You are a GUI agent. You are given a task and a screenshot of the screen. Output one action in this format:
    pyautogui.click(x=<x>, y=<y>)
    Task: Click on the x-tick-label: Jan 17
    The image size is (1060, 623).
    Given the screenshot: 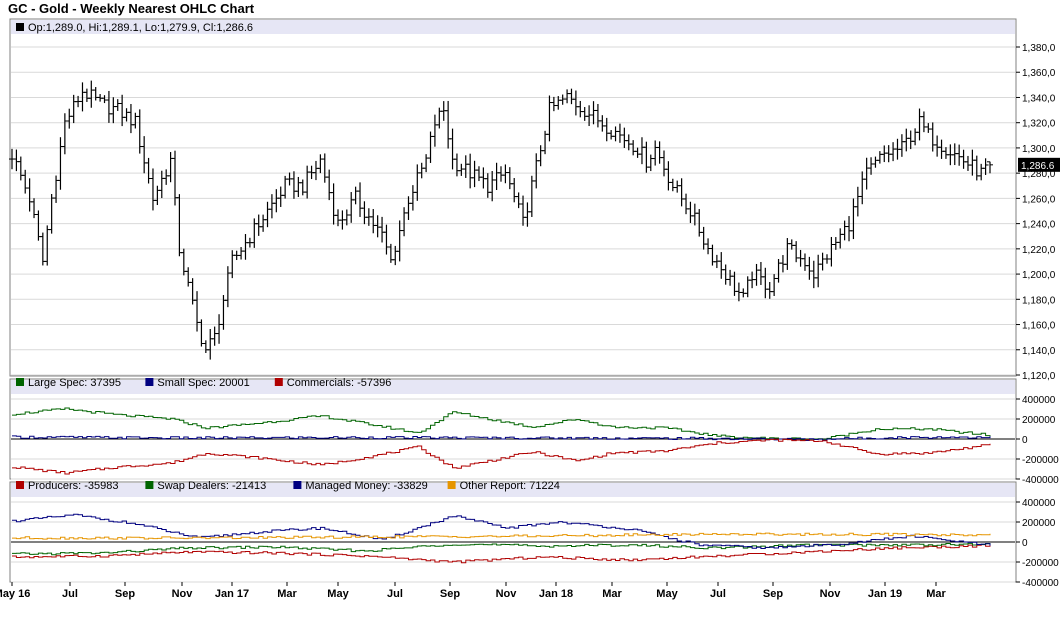 What is the action you would take?
    pyautogui.click(x=232, y=594)
    